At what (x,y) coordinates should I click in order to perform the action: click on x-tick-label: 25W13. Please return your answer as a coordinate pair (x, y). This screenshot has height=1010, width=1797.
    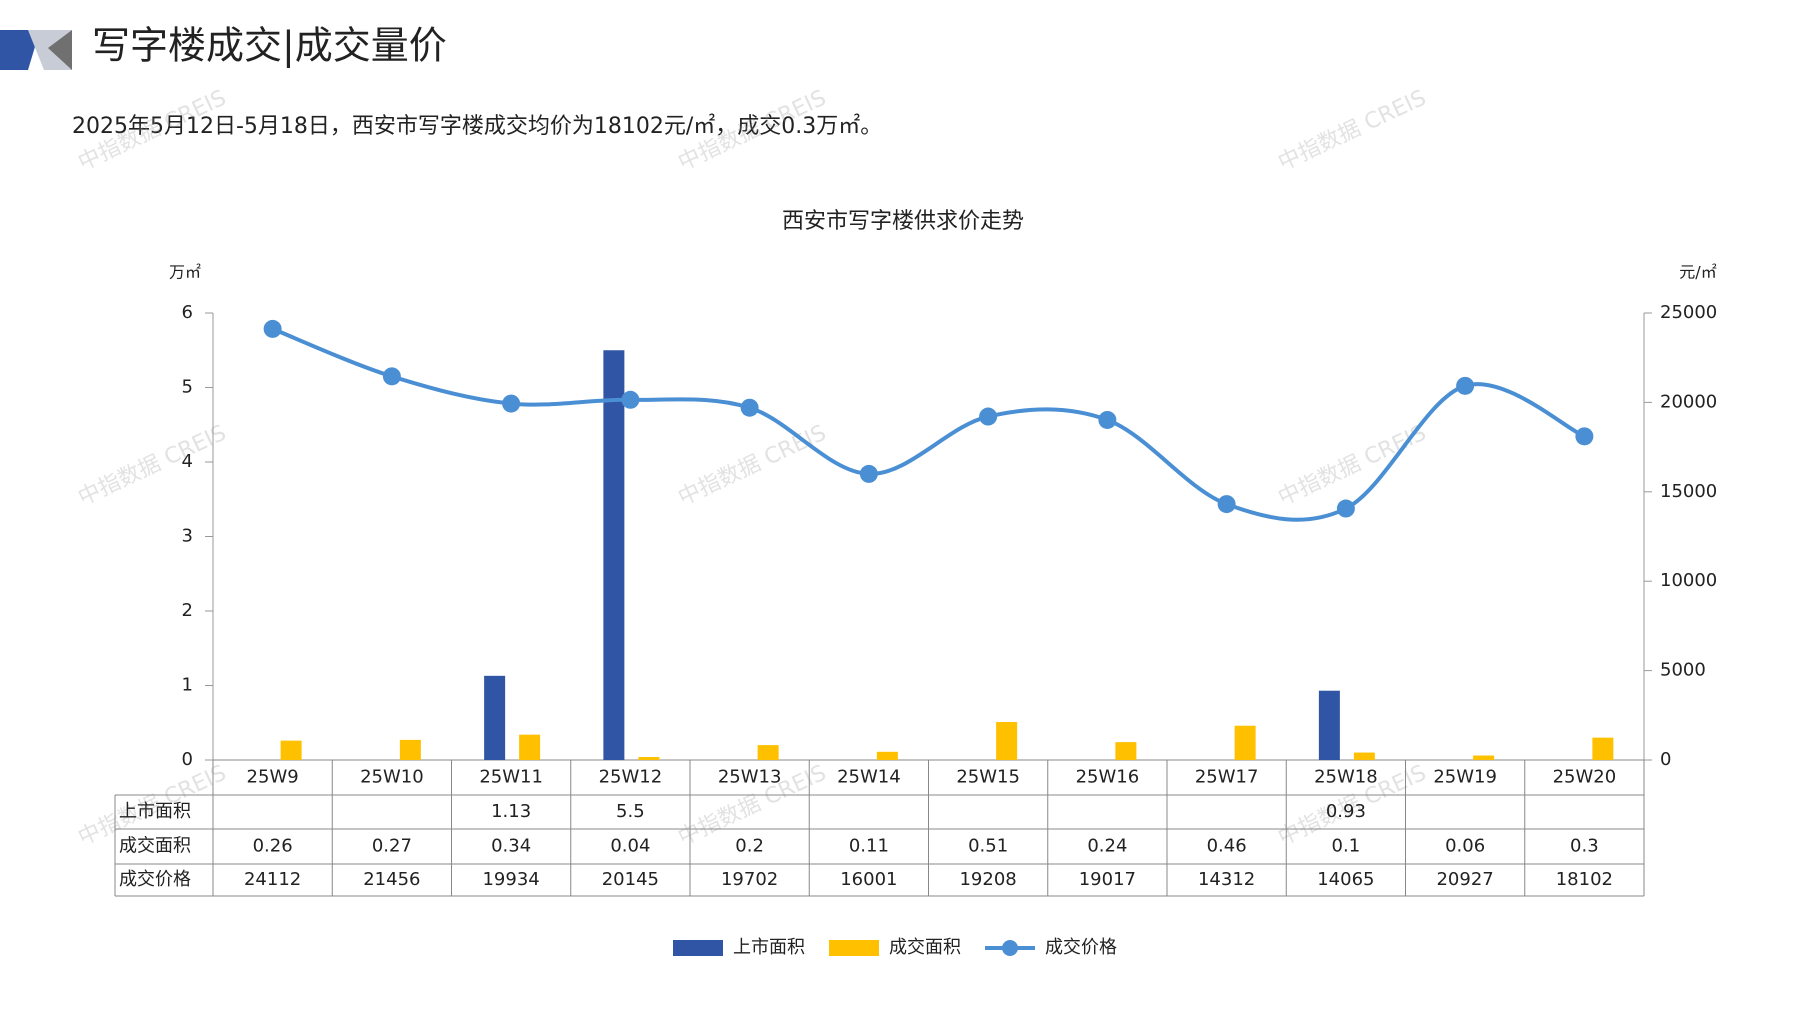
    Looking at the image, I should click on (750, 777).